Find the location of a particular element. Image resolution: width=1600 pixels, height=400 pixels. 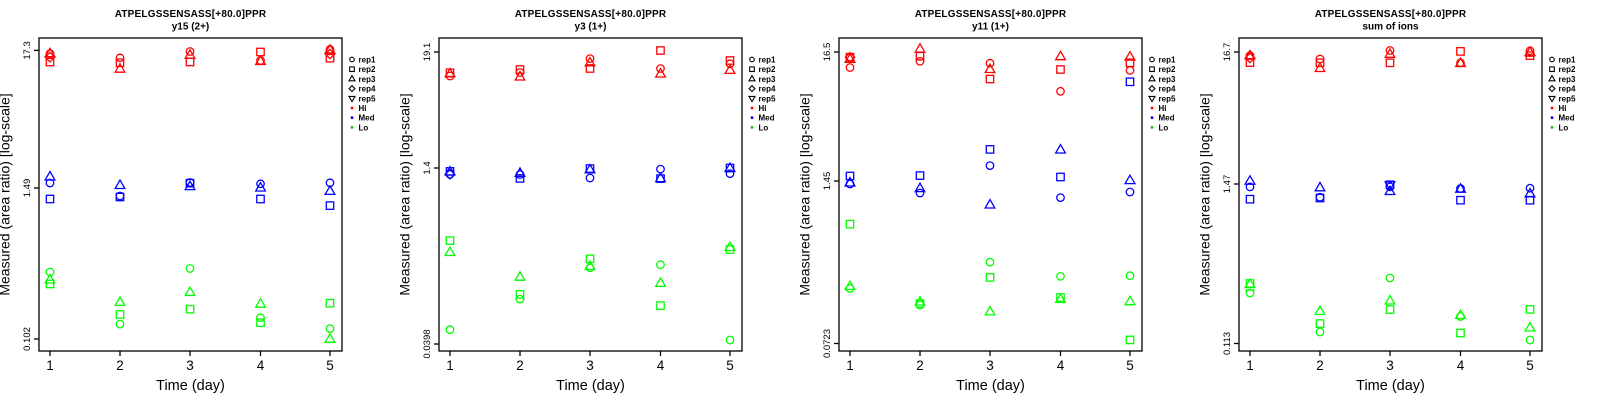

svg-text: 16.5 is located at coordinates (827, 52).